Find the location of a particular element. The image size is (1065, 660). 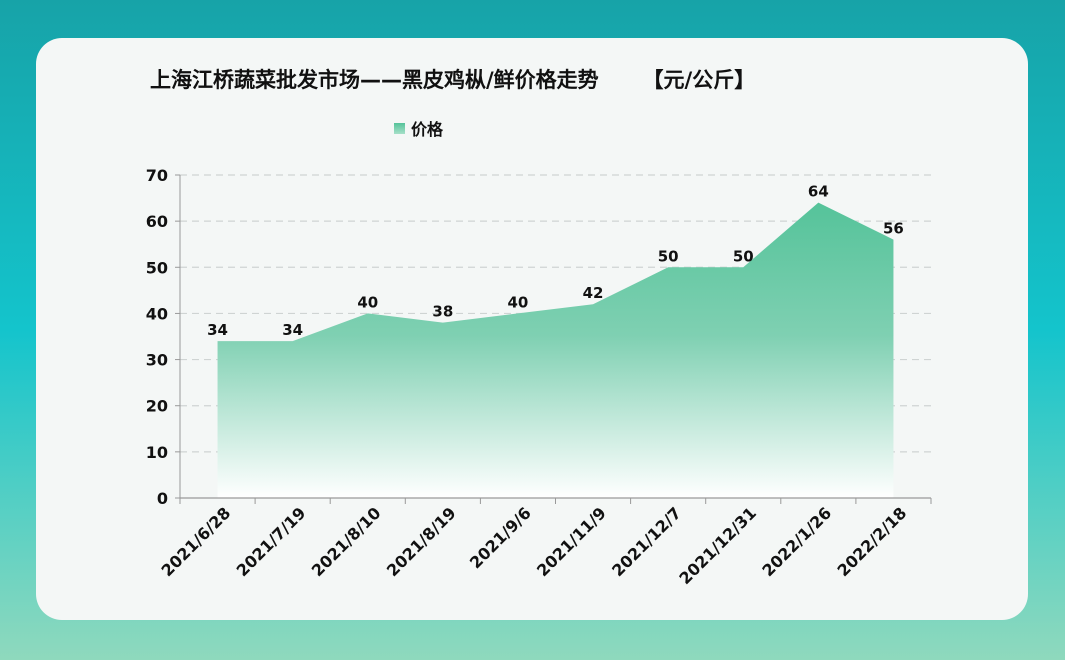

y-tick-label: 50 is located at coordinates (157, 267).